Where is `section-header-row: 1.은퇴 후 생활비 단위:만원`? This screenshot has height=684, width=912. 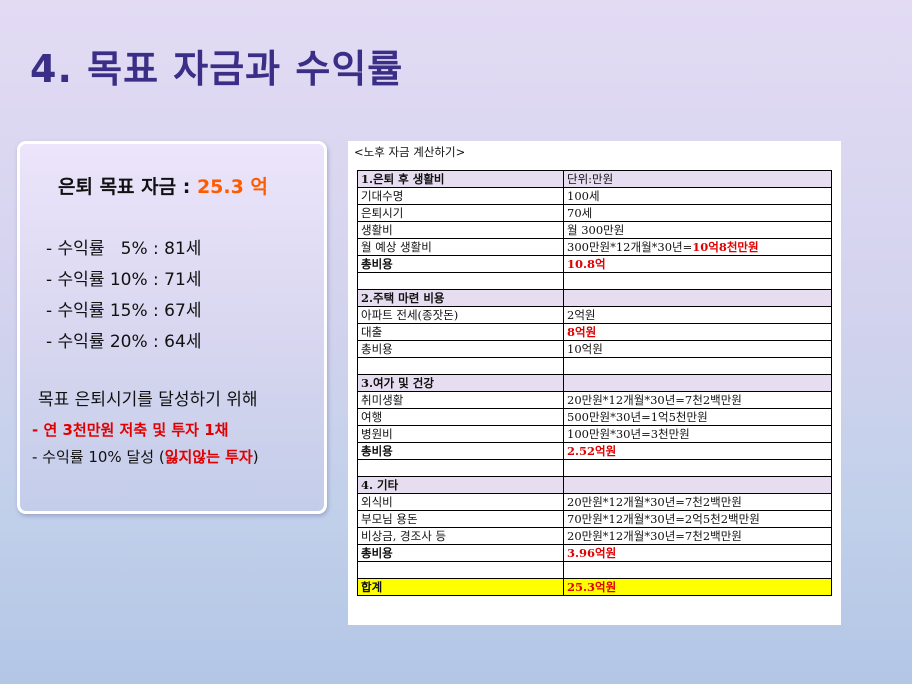 section-header-row: 1.은퇴 후 생활비 단위:만원 is located at coordinates (594, 179).